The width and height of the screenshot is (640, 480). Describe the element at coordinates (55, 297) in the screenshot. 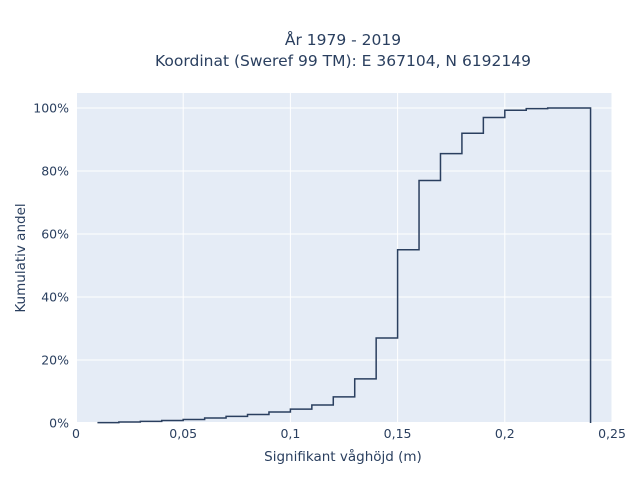

I see `y-tick-label: 40%` at that location.